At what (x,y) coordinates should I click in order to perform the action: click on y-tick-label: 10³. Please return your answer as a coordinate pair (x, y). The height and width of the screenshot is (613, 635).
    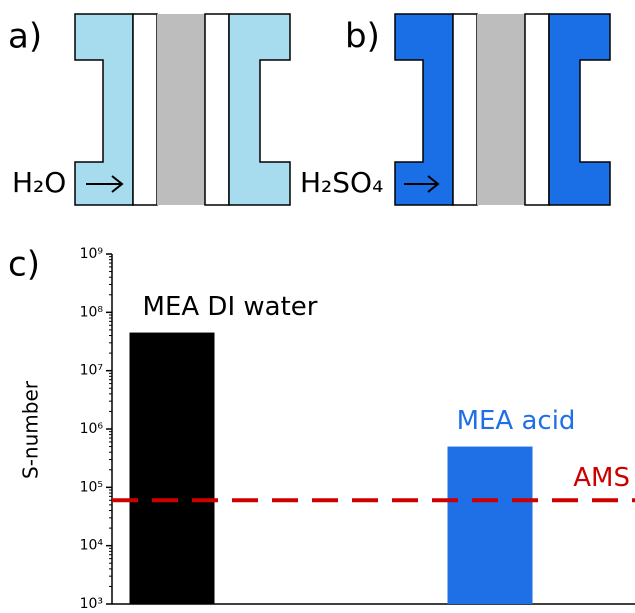
    Looking at the image, I should click on (91, 604).